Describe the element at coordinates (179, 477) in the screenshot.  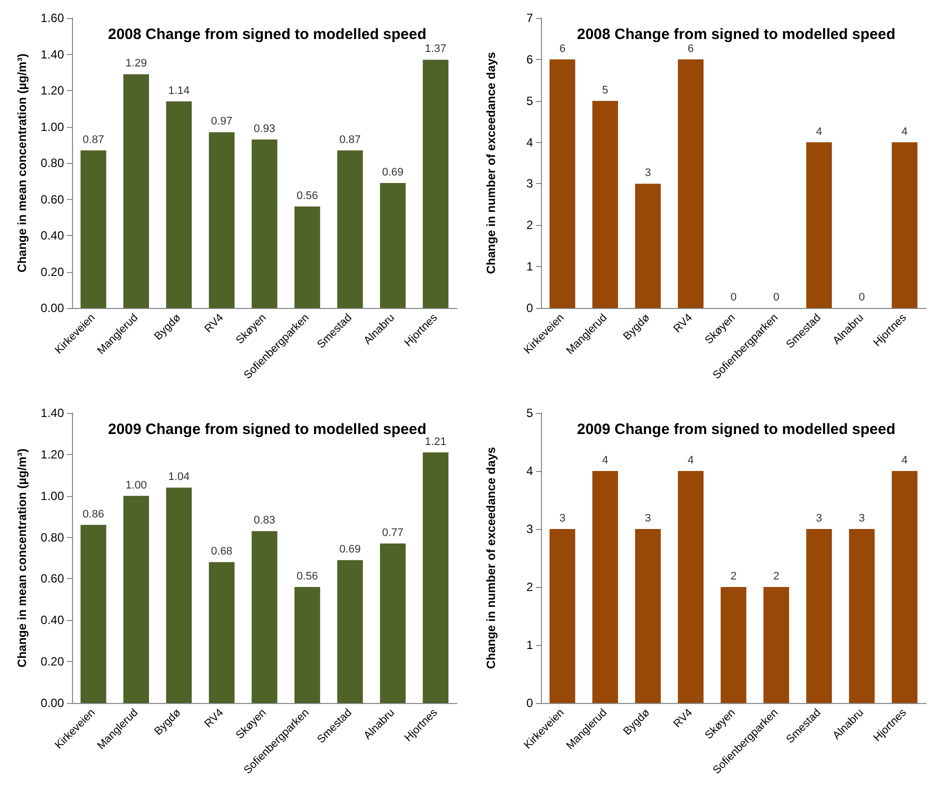
I see `data-label: 1.04` at that location.